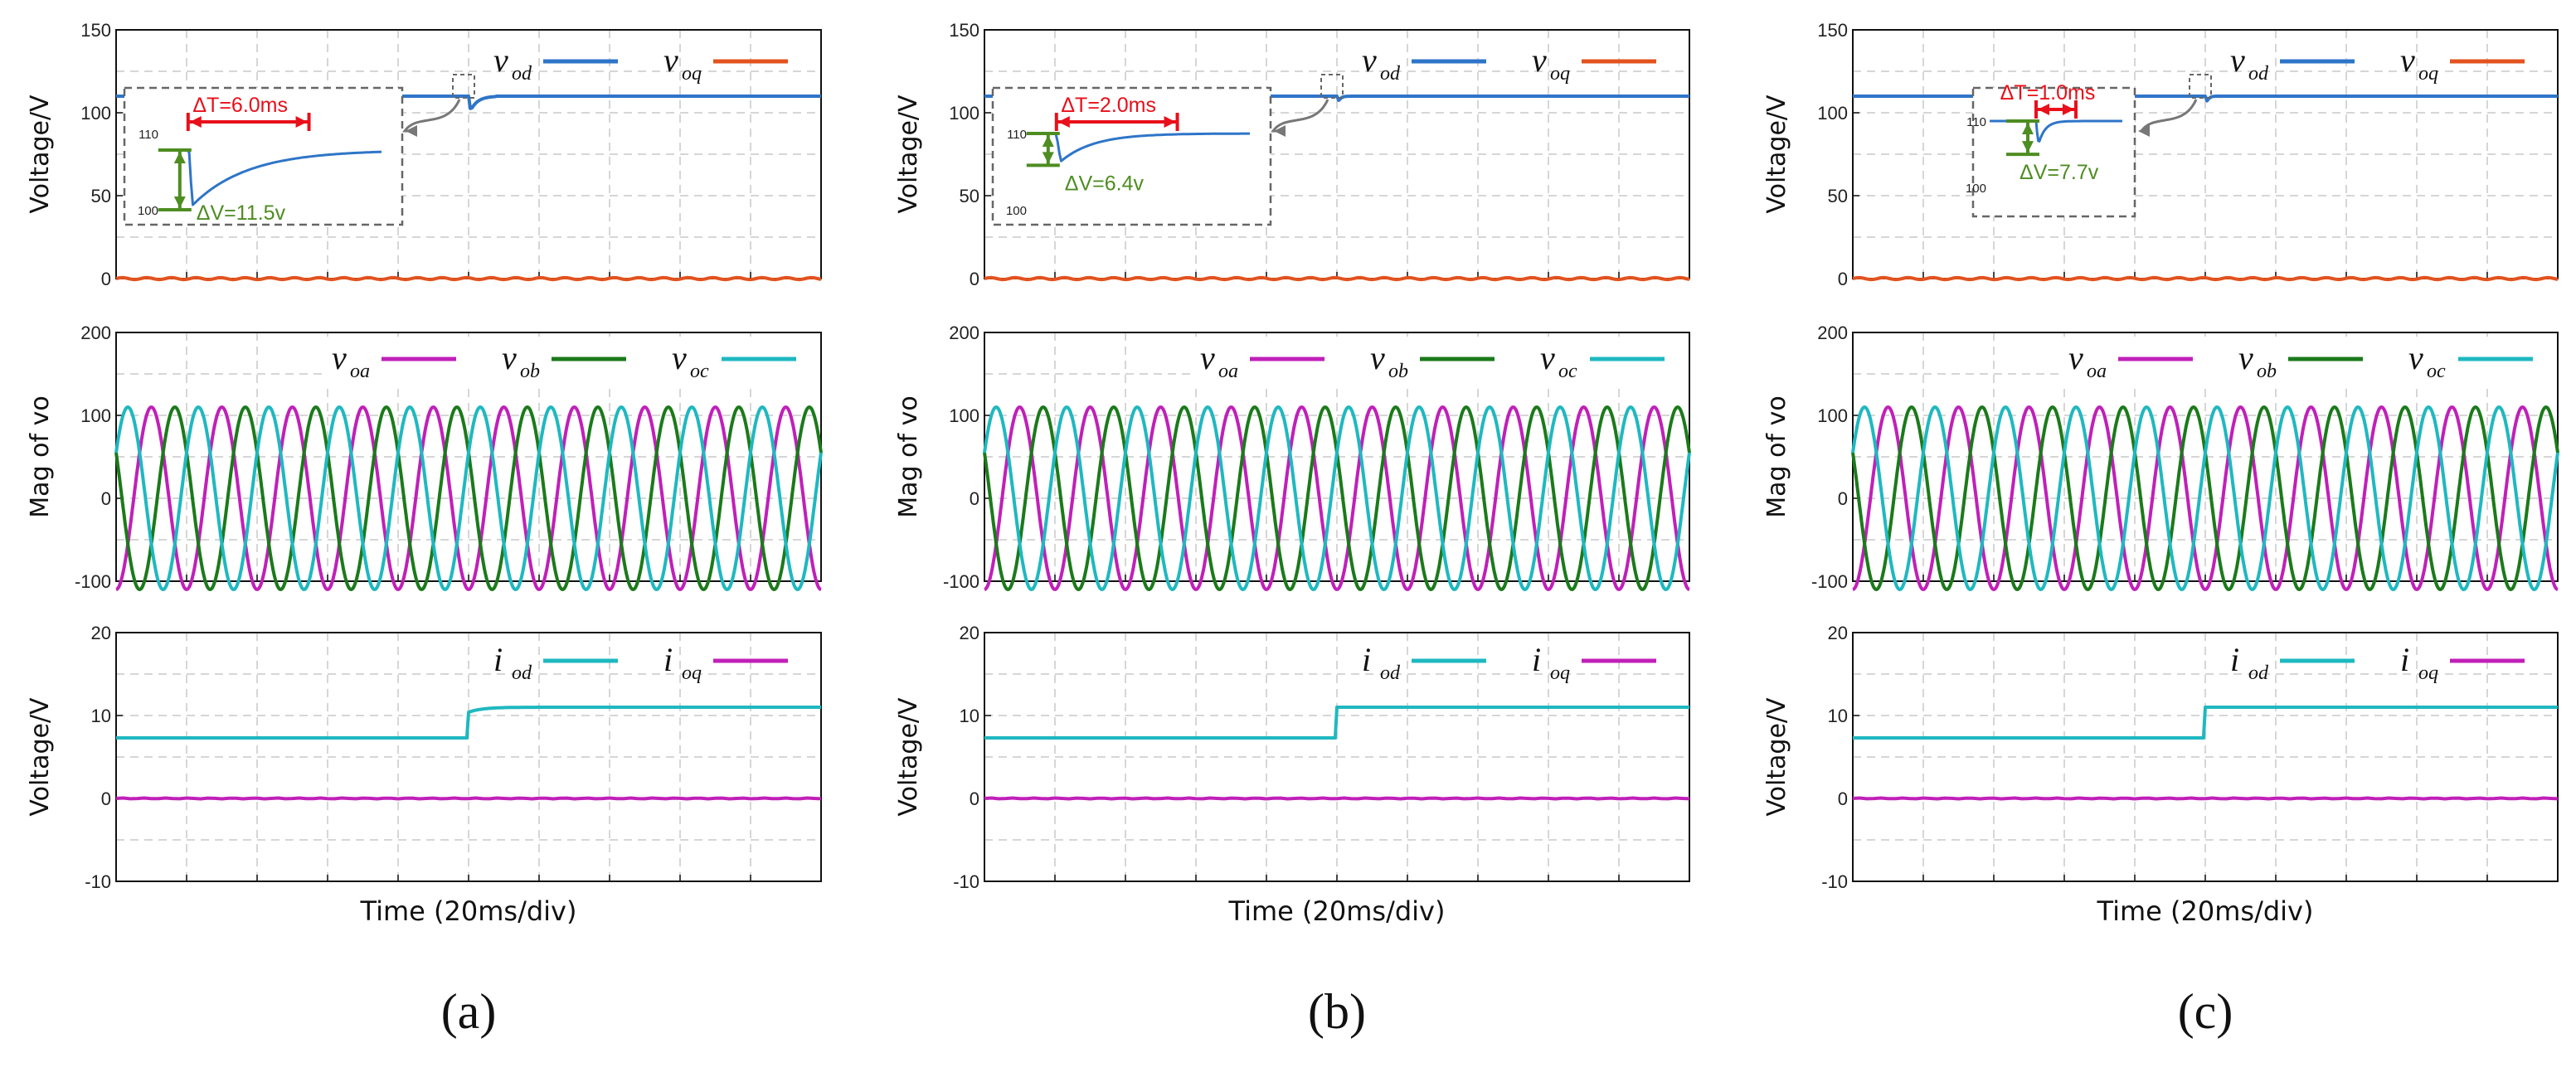  What do you see at coordinates (240, 105) in the screenshot?
I see `dT-label: ΔT=6.0ms` at bounding box center [240, 105].